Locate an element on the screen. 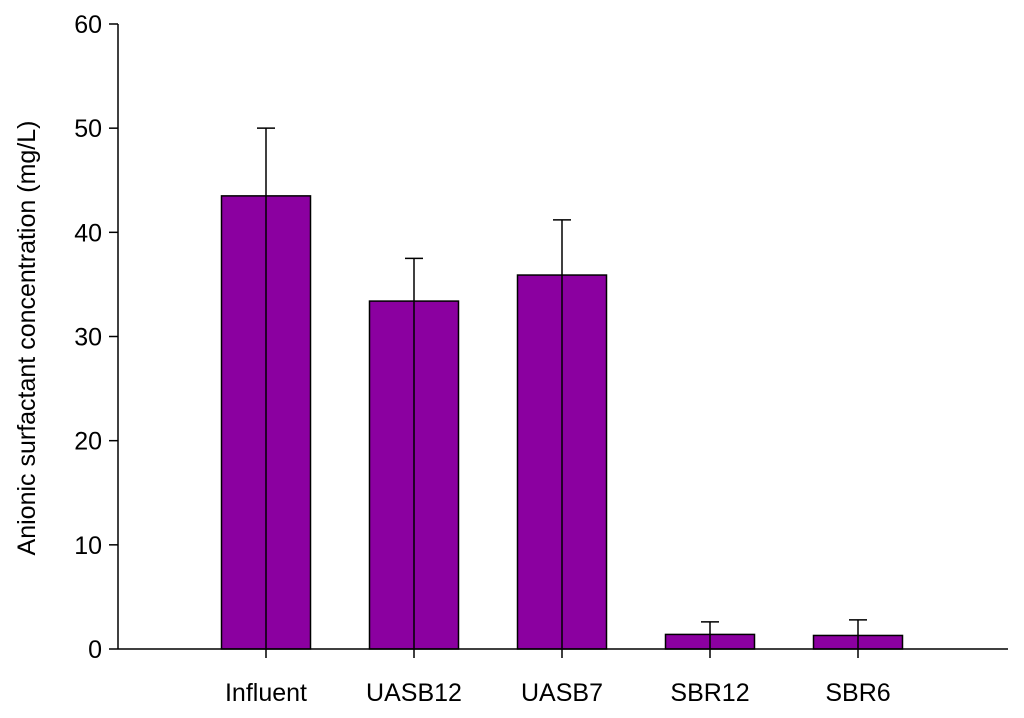 This screenshot has height=718, width=1024. x-tick-label-uasb12: UASB12 is located at coordinates (414, 693).